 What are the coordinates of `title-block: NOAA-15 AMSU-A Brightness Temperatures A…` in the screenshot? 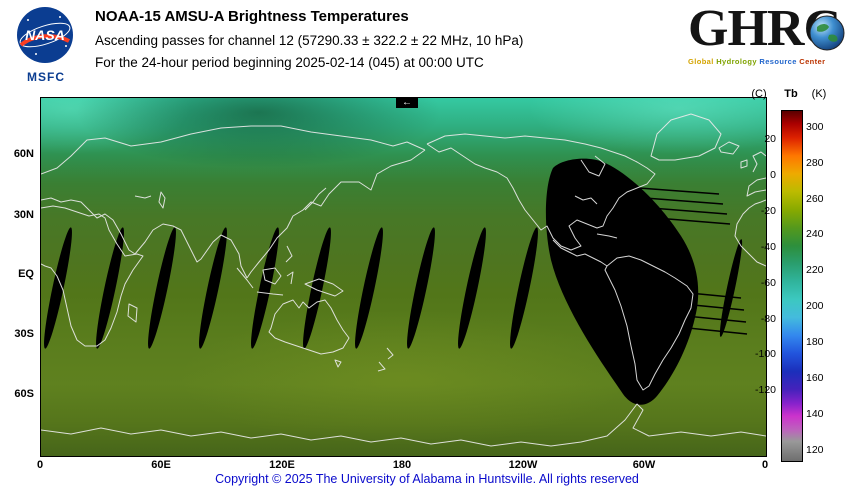 It's located at (309, 42).